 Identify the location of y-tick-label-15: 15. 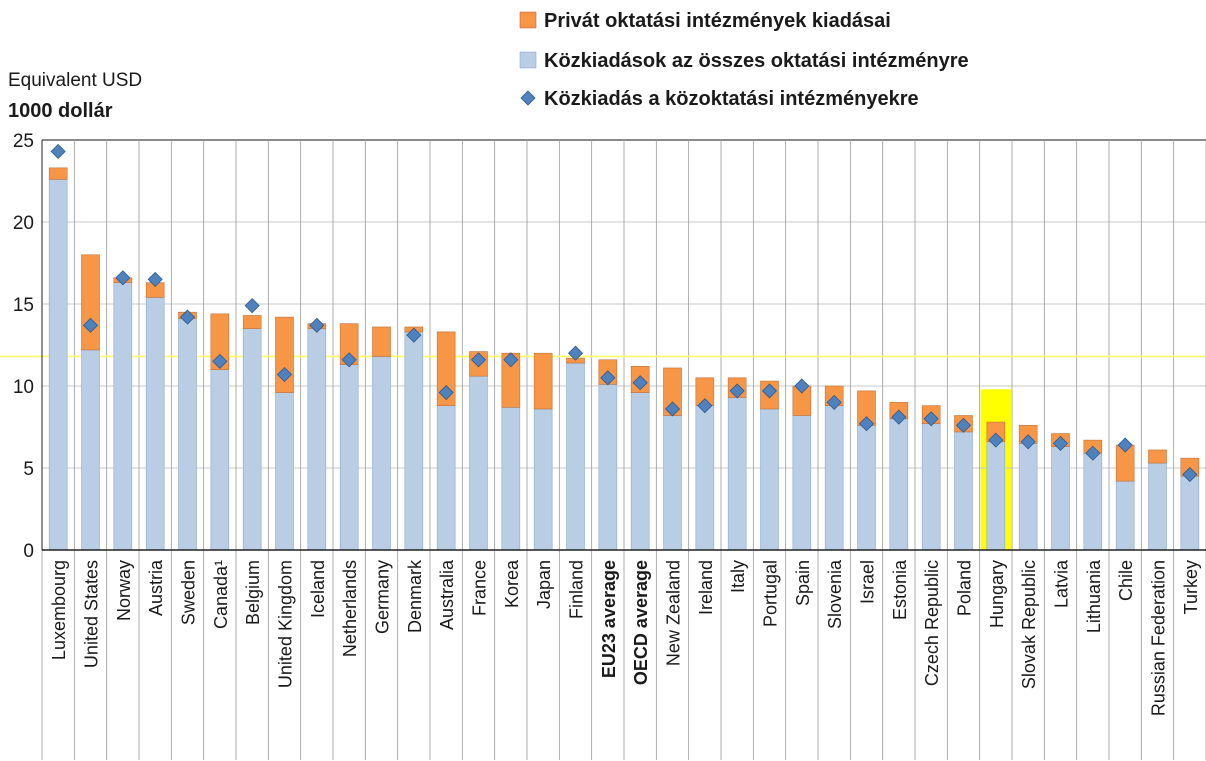
(23, 305).